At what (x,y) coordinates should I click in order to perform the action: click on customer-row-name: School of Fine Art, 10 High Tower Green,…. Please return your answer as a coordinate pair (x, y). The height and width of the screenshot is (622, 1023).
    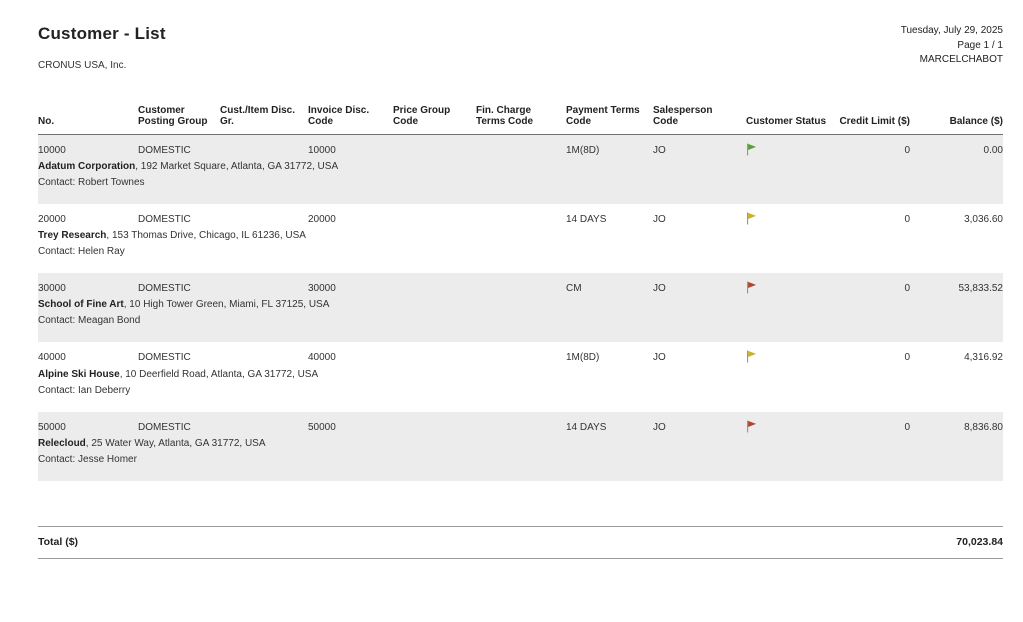
    Looking at the image, I should click on (520, 302).